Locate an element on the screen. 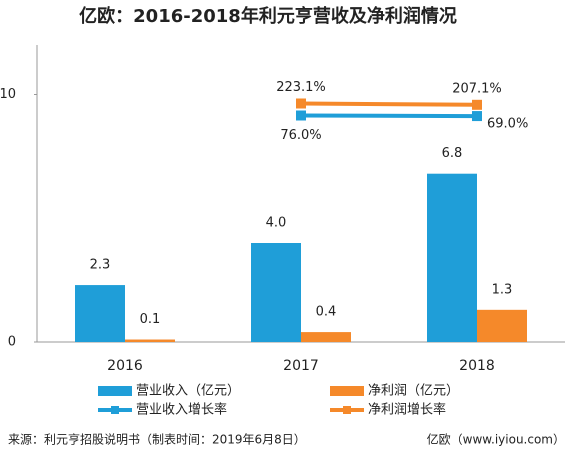 Image resolution: width=573 pixels, height=452 pixels. legend-label: 营业收入（亿元） is located at coordinates (188, 391).